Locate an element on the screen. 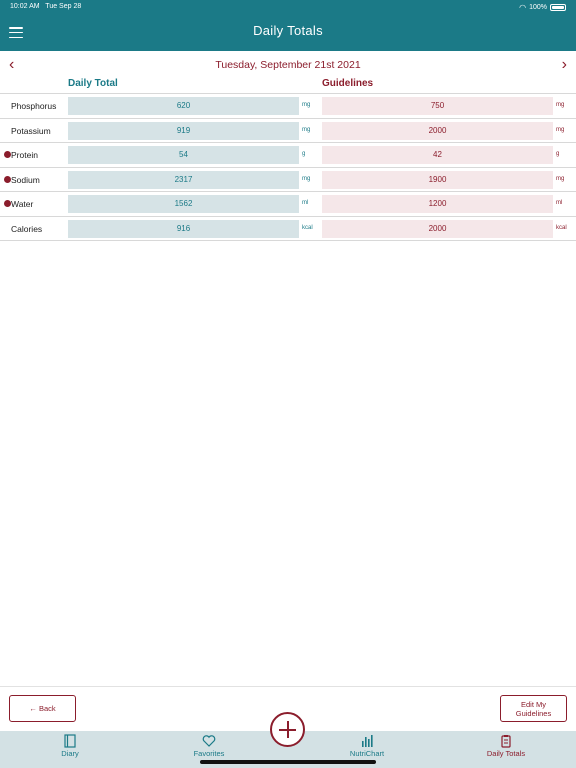 The width and height of the screenshot is (576, 768). wifi-icon: ◠ is located at coordinates (523, 7).